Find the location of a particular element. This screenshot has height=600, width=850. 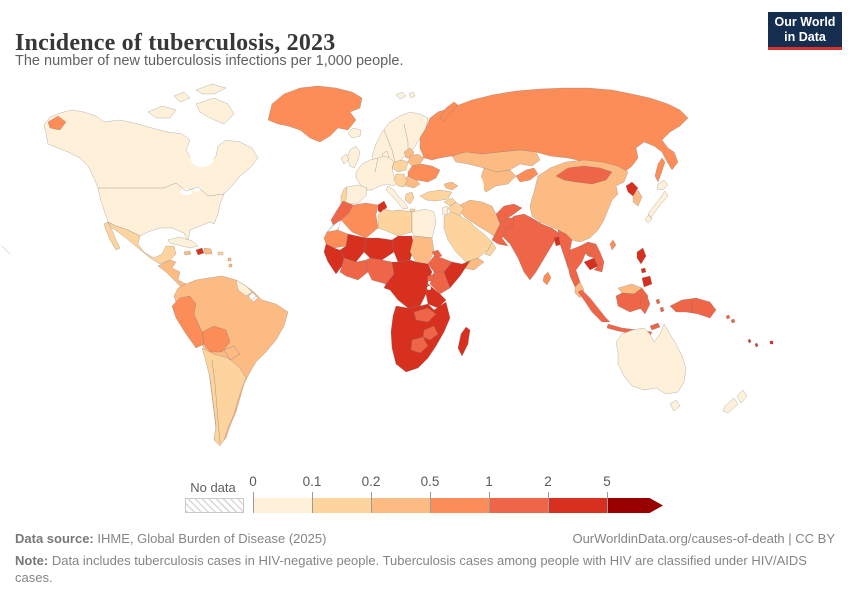

region-southern-africa is located at coordinates (420, 337).